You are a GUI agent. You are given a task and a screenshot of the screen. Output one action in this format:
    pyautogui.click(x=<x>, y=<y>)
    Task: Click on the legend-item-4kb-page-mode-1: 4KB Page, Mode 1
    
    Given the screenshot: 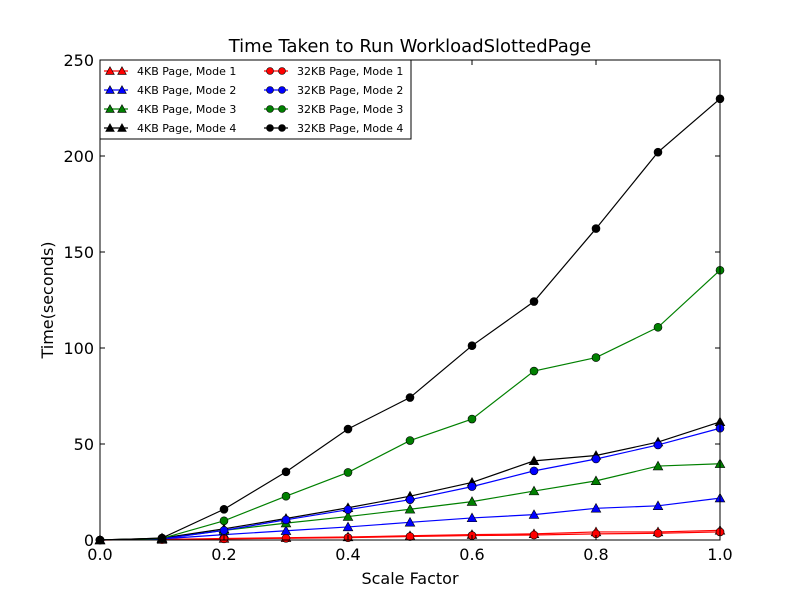 What is the action you would take?
    pyautogui.click(x=170, y=71)
    